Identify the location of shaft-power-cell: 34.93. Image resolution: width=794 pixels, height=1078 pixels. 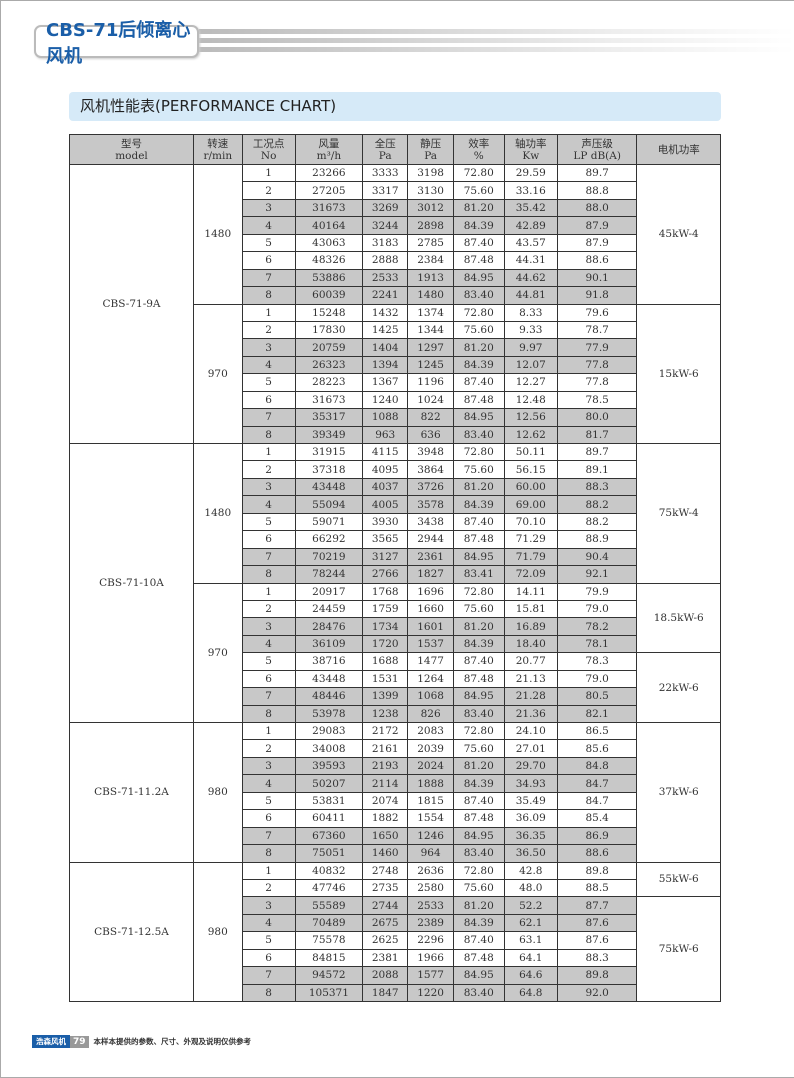
(530, 783).